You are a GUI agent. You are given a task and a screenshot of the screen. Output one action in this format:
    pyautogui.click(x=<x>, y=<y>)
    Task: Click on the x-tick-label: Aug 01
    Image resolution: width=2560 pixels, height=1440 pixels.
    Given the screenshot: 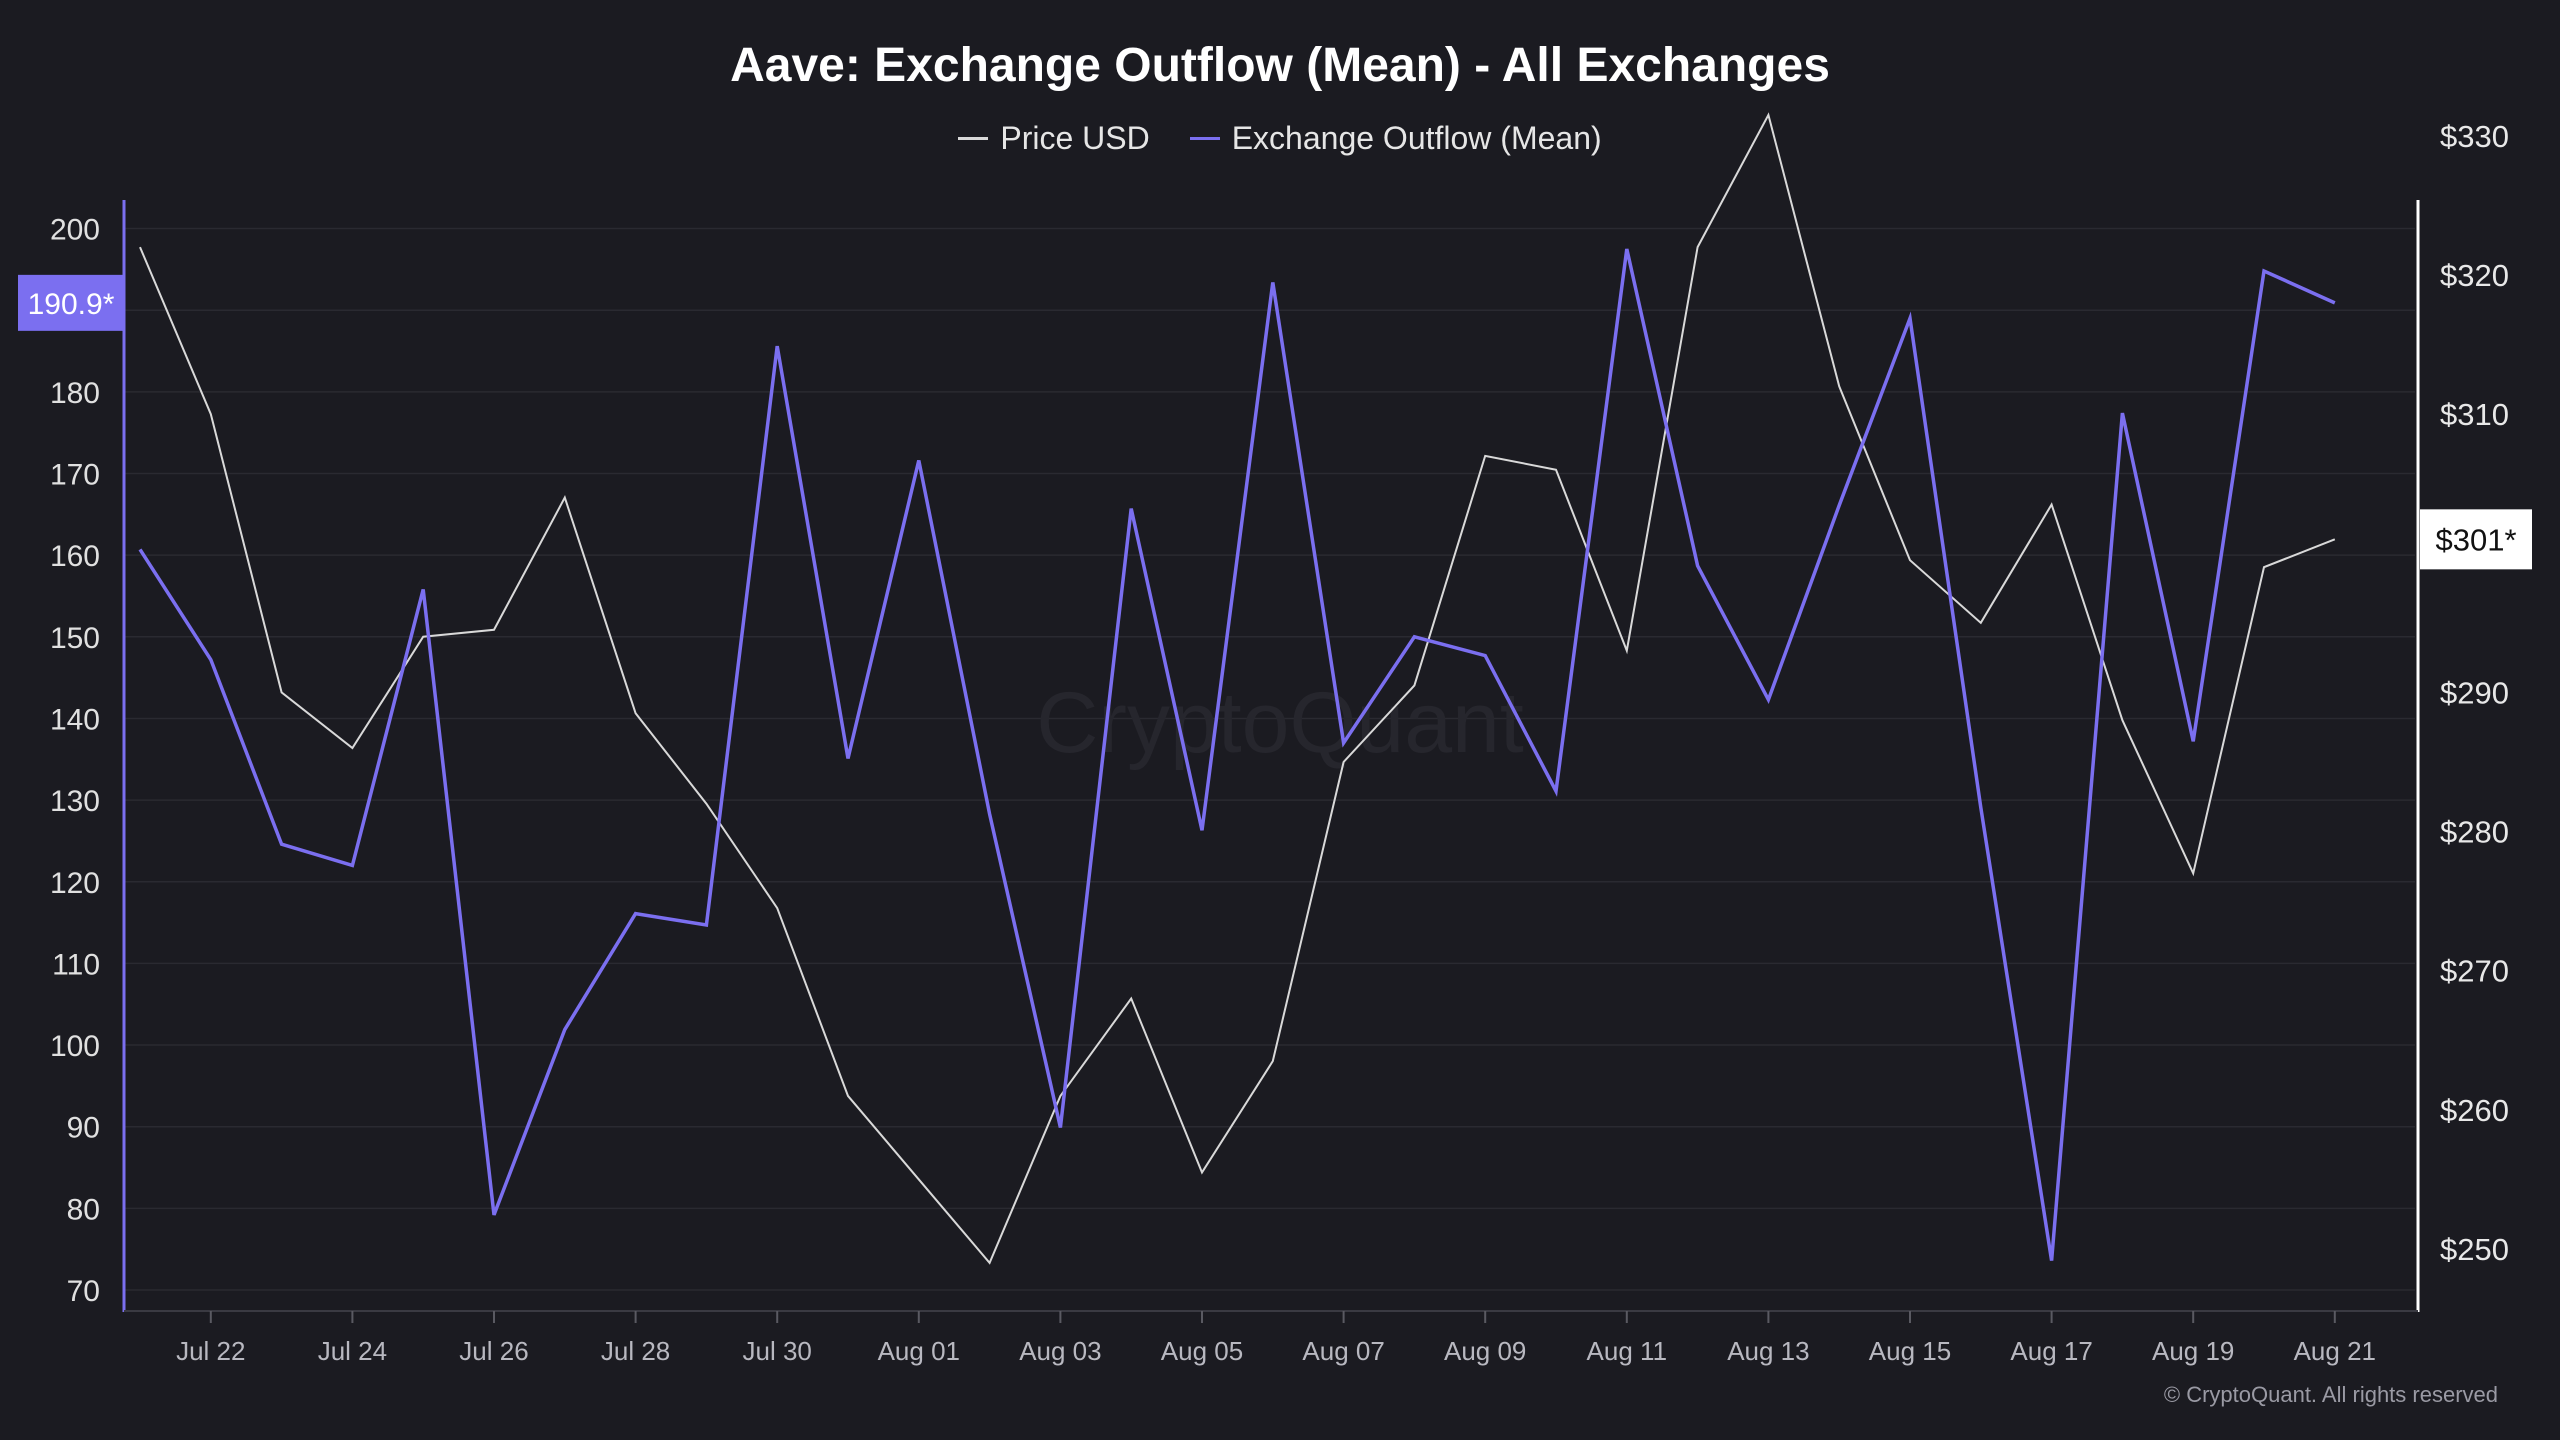 What is the action you would take?
    pyautogui.click(x=919, y=1351)
    